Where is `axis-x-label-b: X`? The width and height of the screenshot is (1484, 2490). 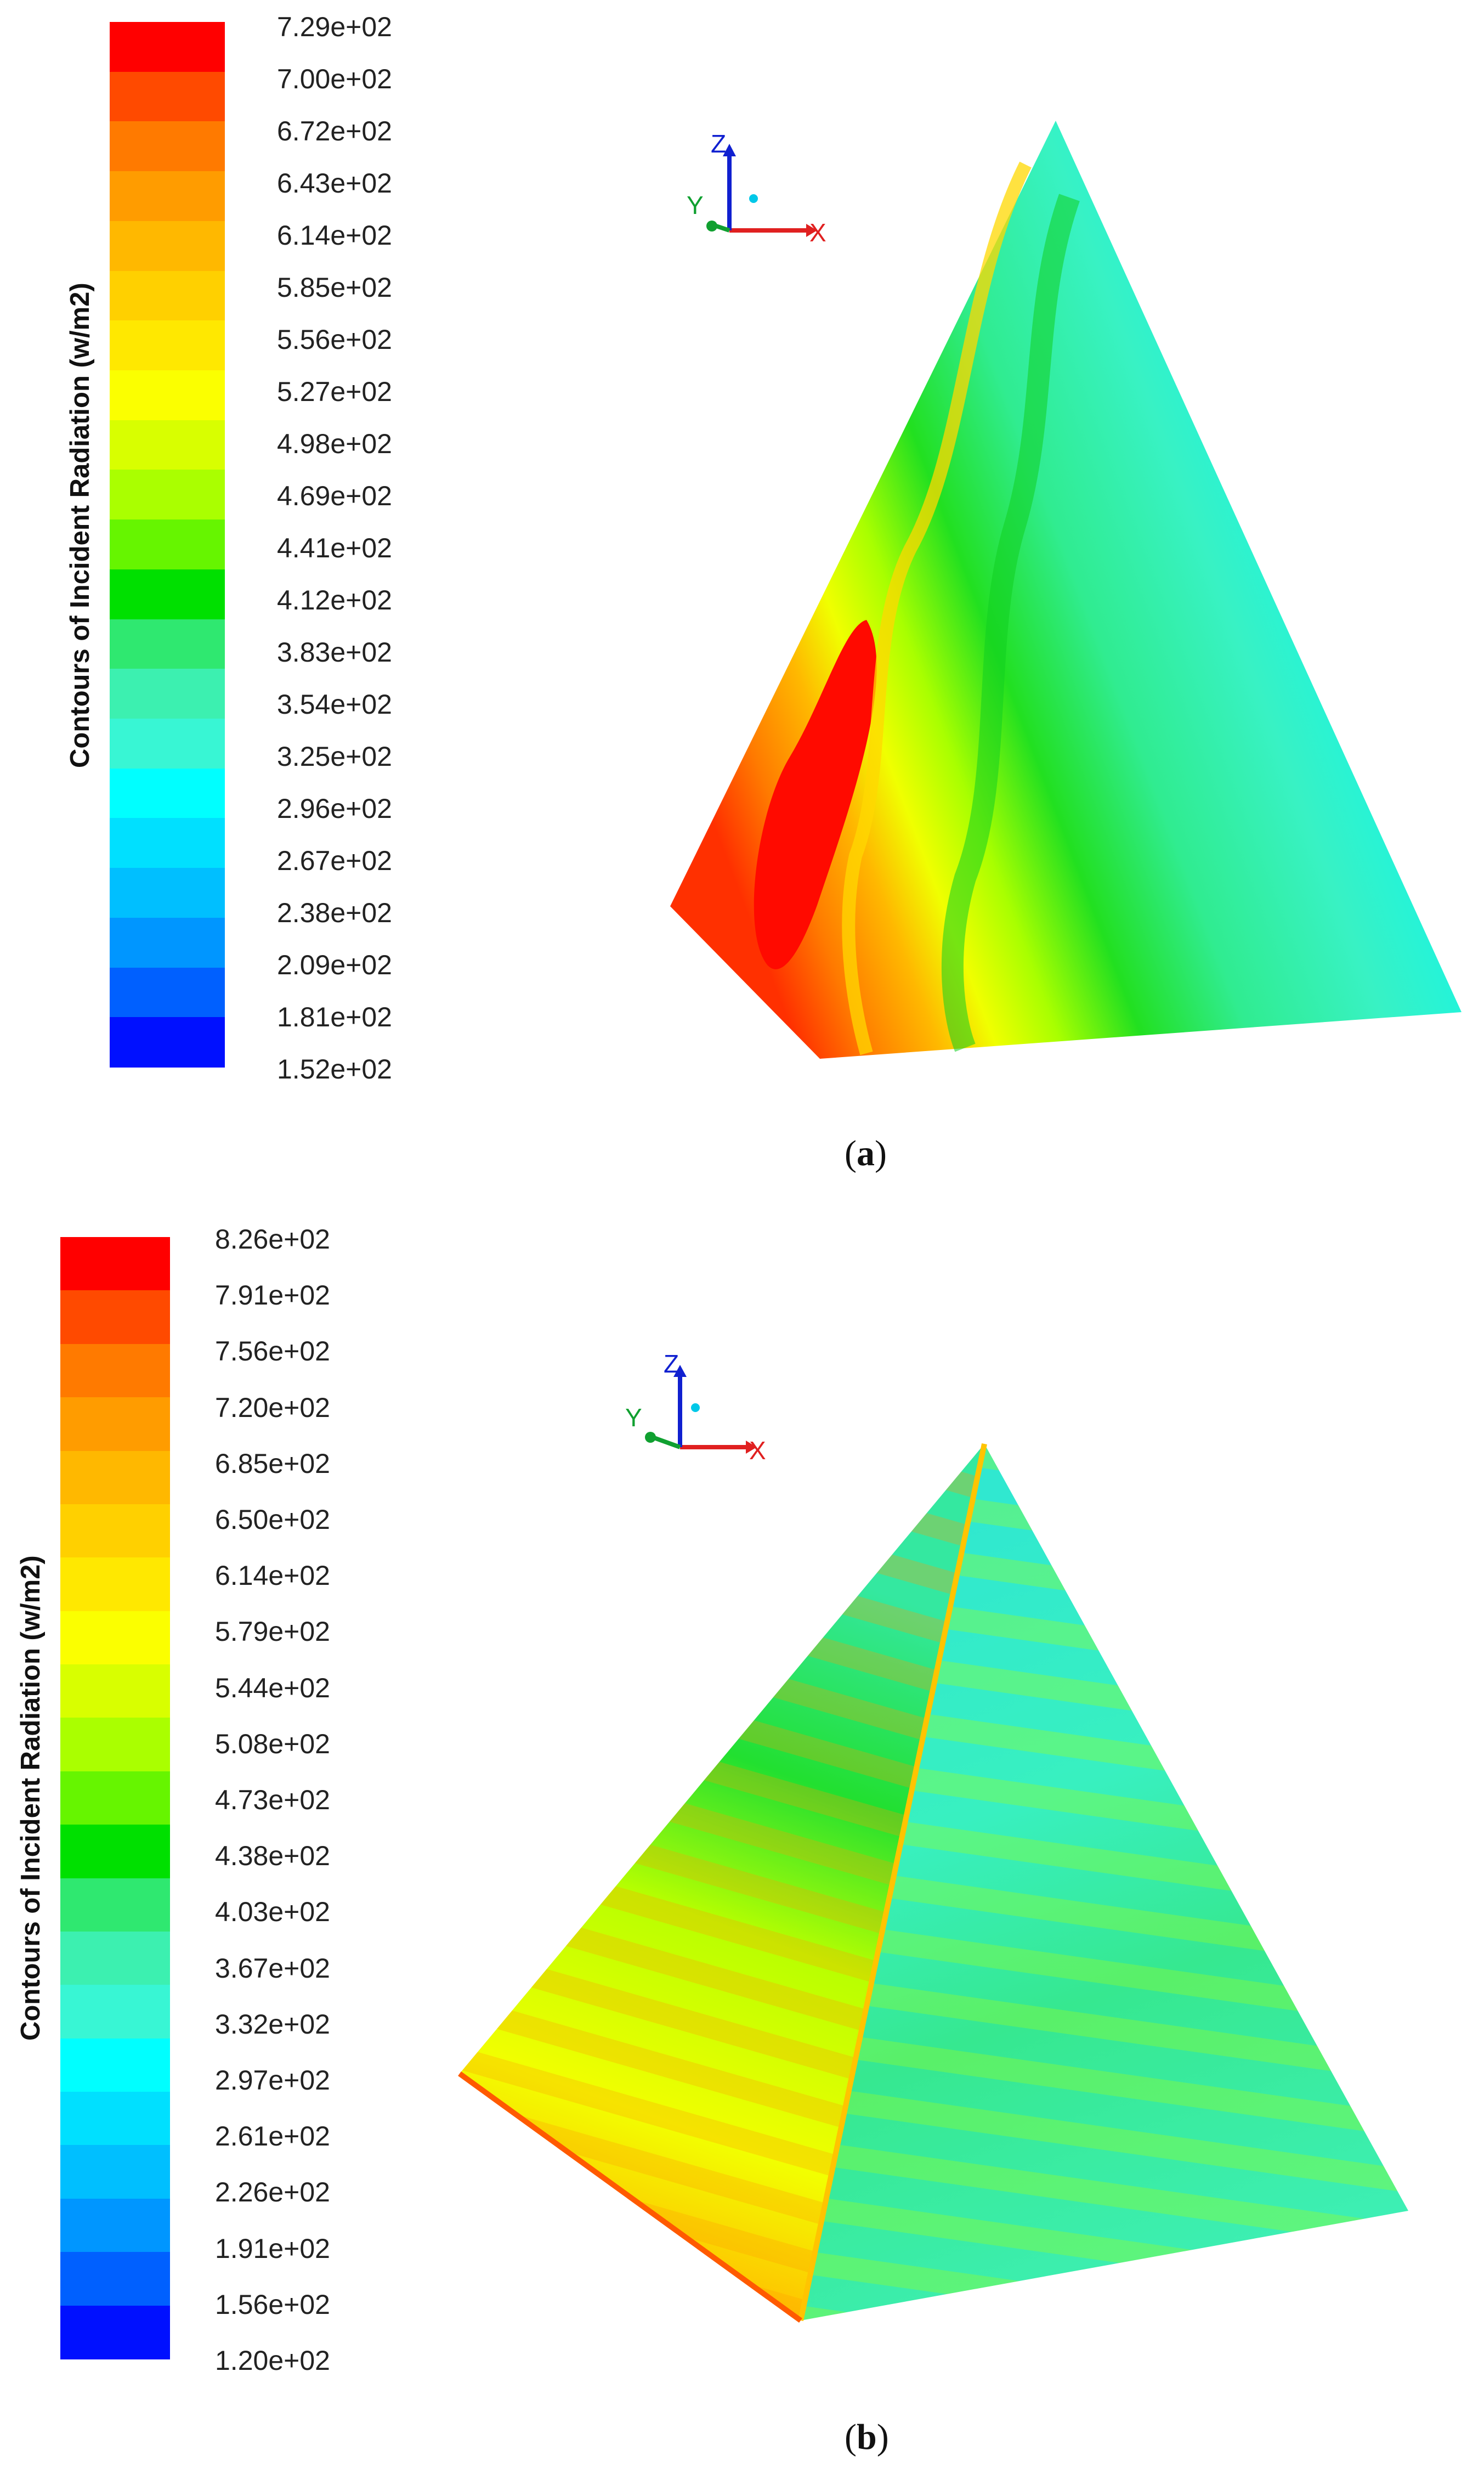 axis-x-label-b: X is located at coordinates (758, 1450).